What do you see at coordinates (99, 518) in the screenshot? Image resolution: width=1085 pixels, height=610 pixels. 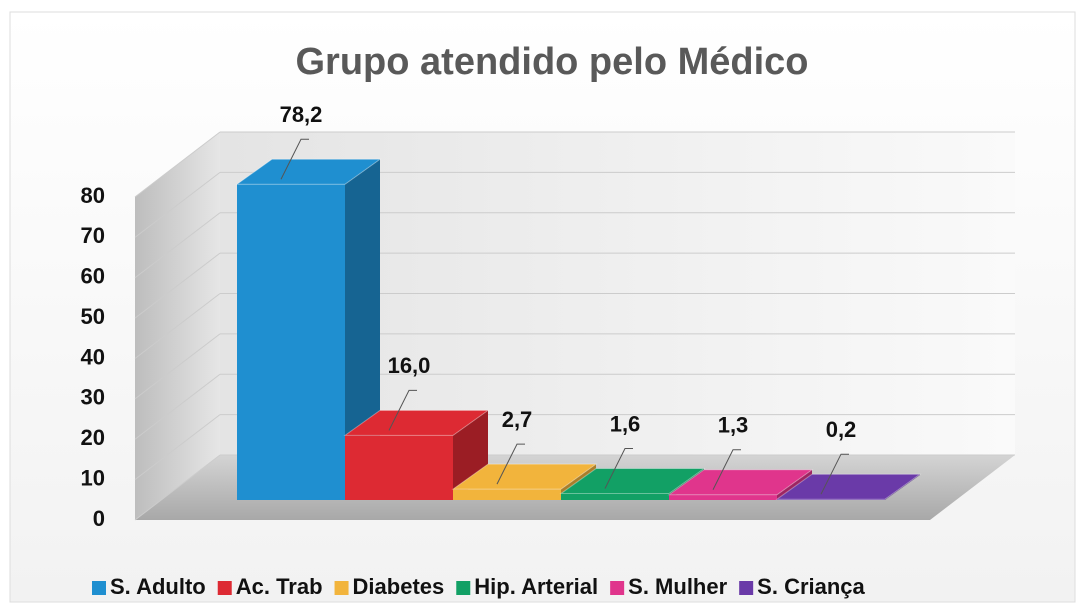 I see `y-tick-label: 0` at bounding box center [99, 518].